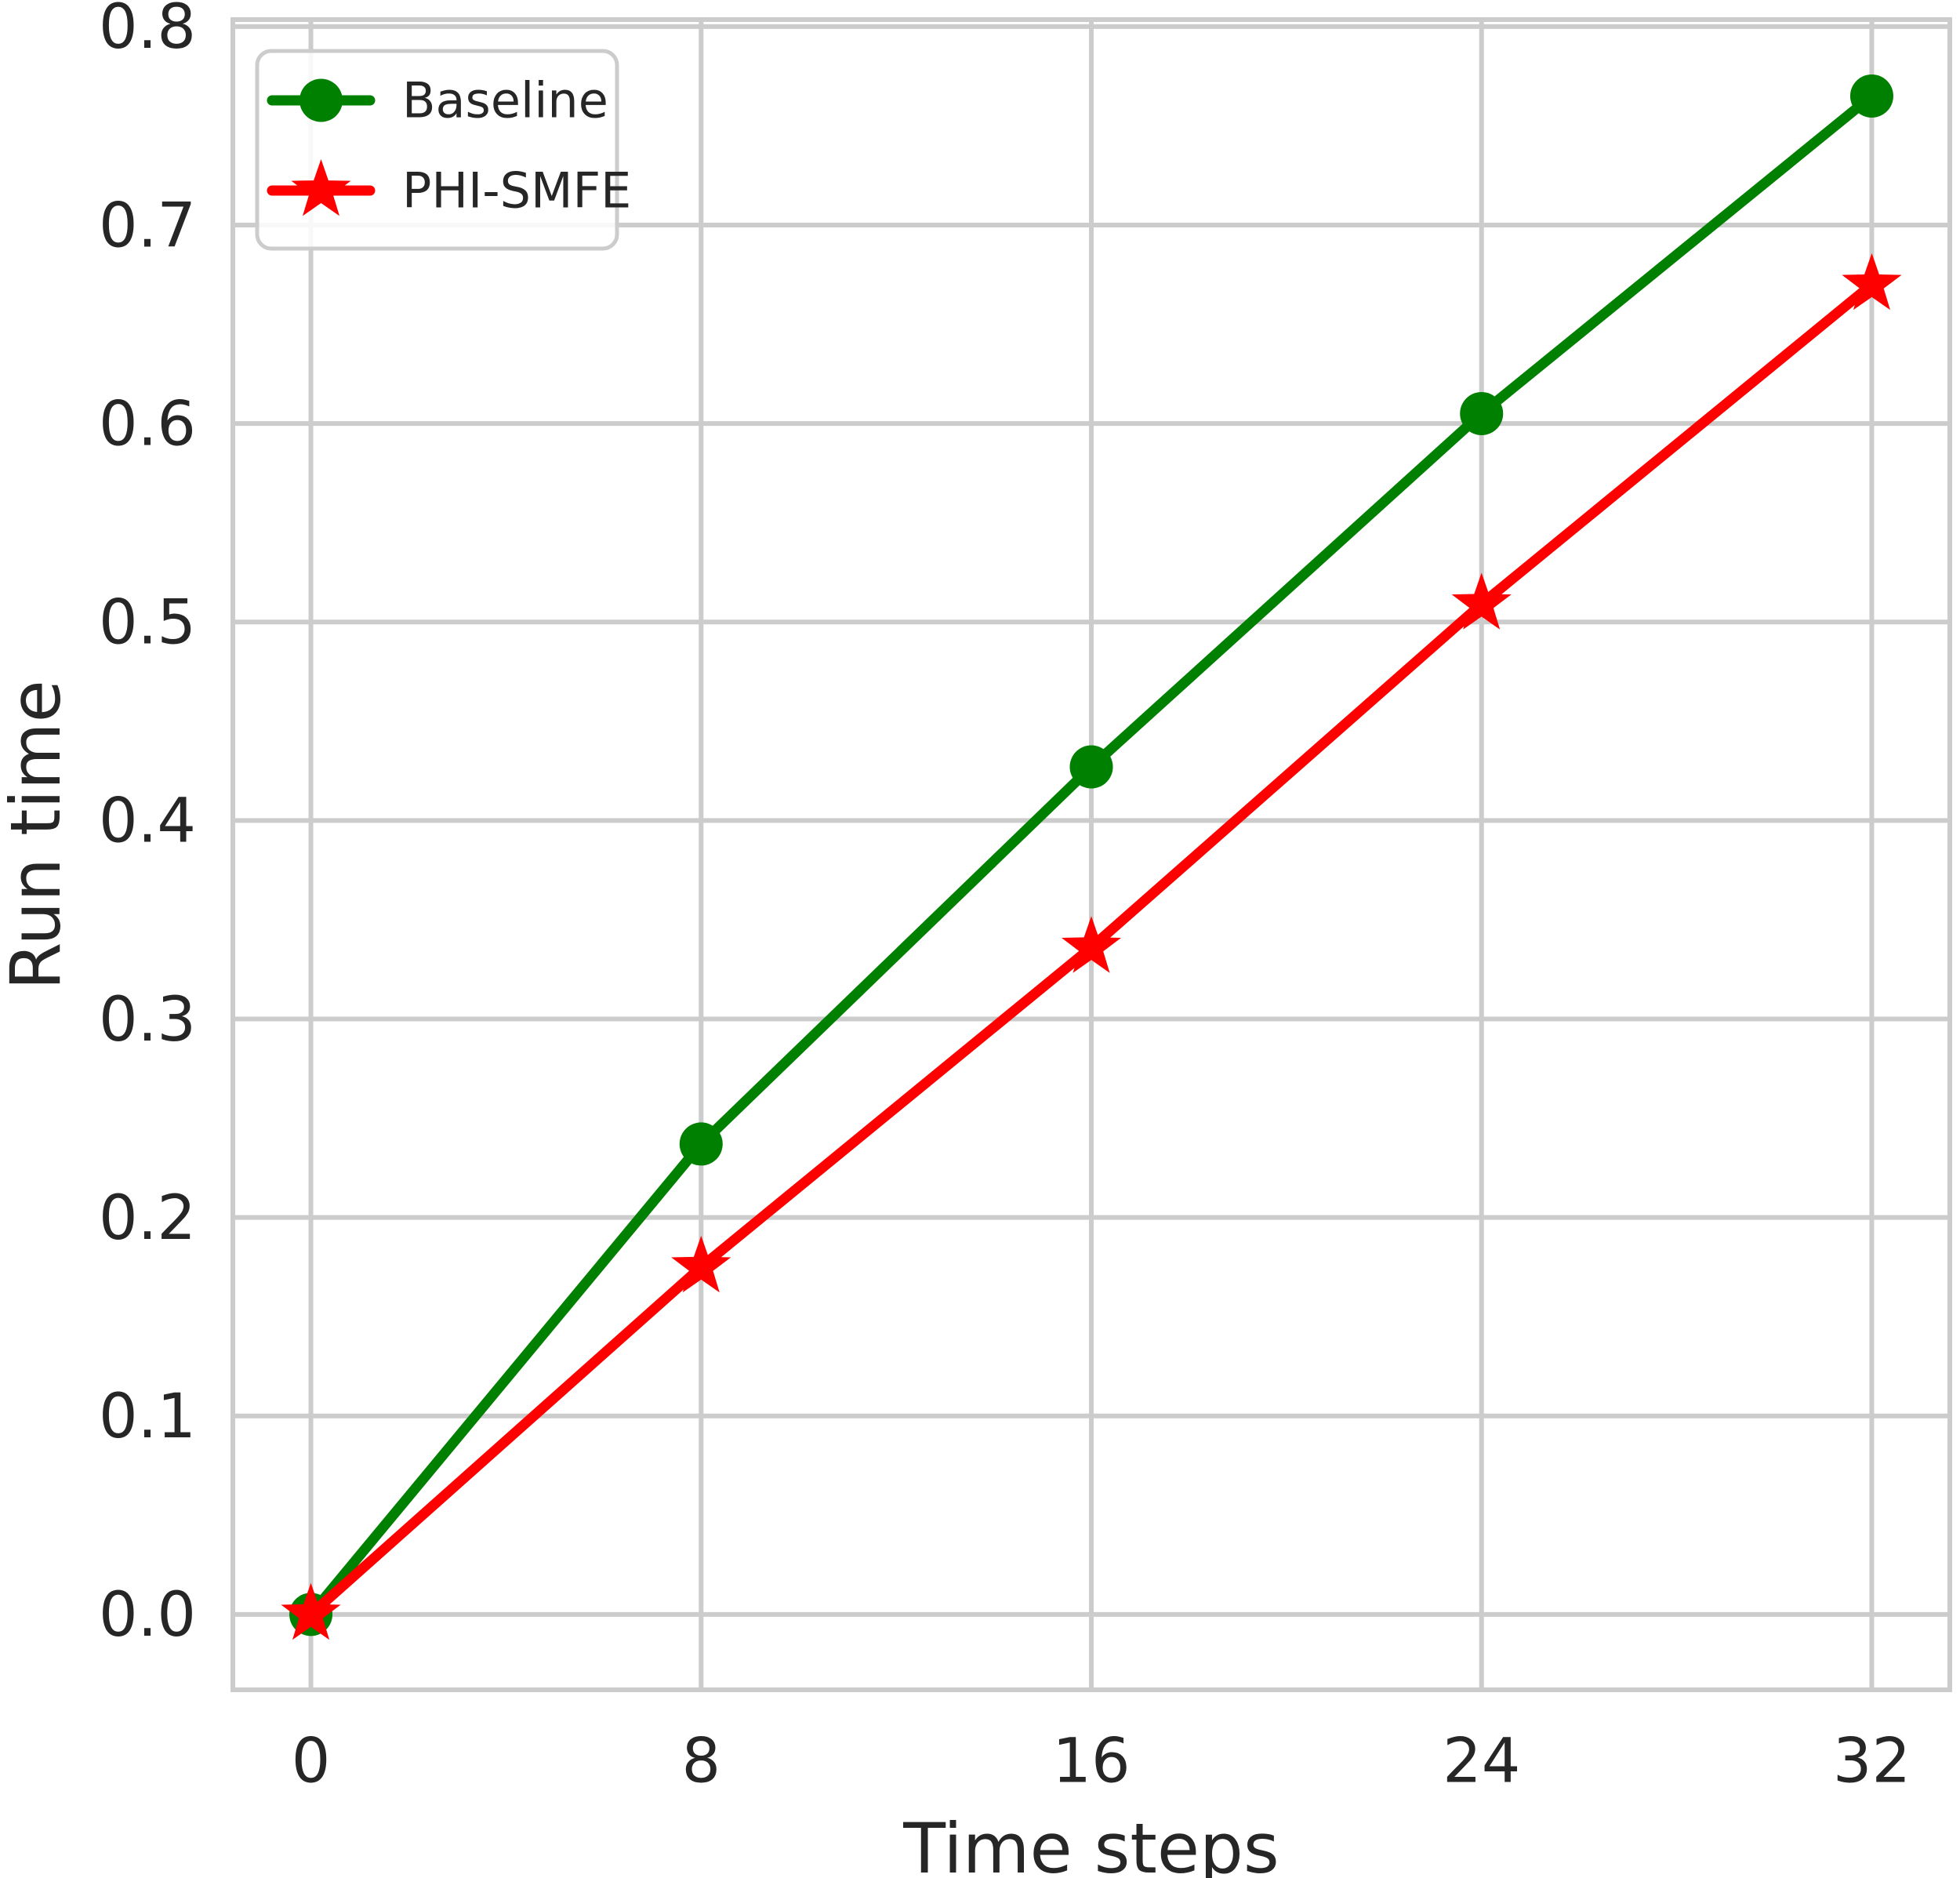 This screenshot has height=1878, width=1960. Describe the element at coordinates (147, 623) in the screenshot. I see `y-tick-label-0.5: 0.5` at that location.